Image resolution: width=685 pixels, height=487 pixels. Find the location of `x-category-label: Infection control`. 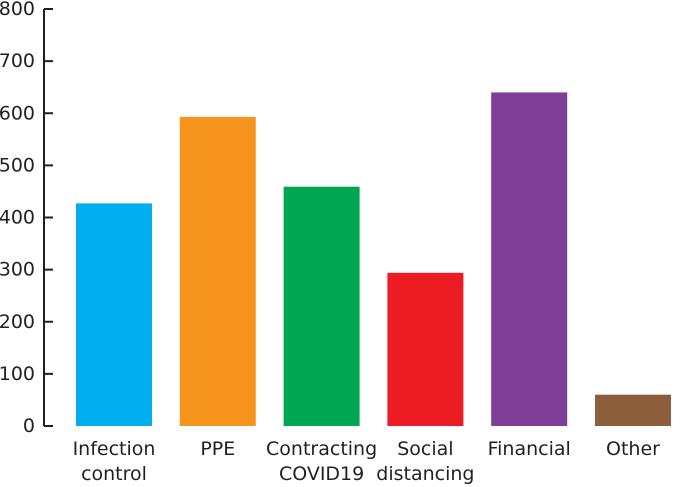

x-category-label: Infection control is located at coordinates (114, 461).